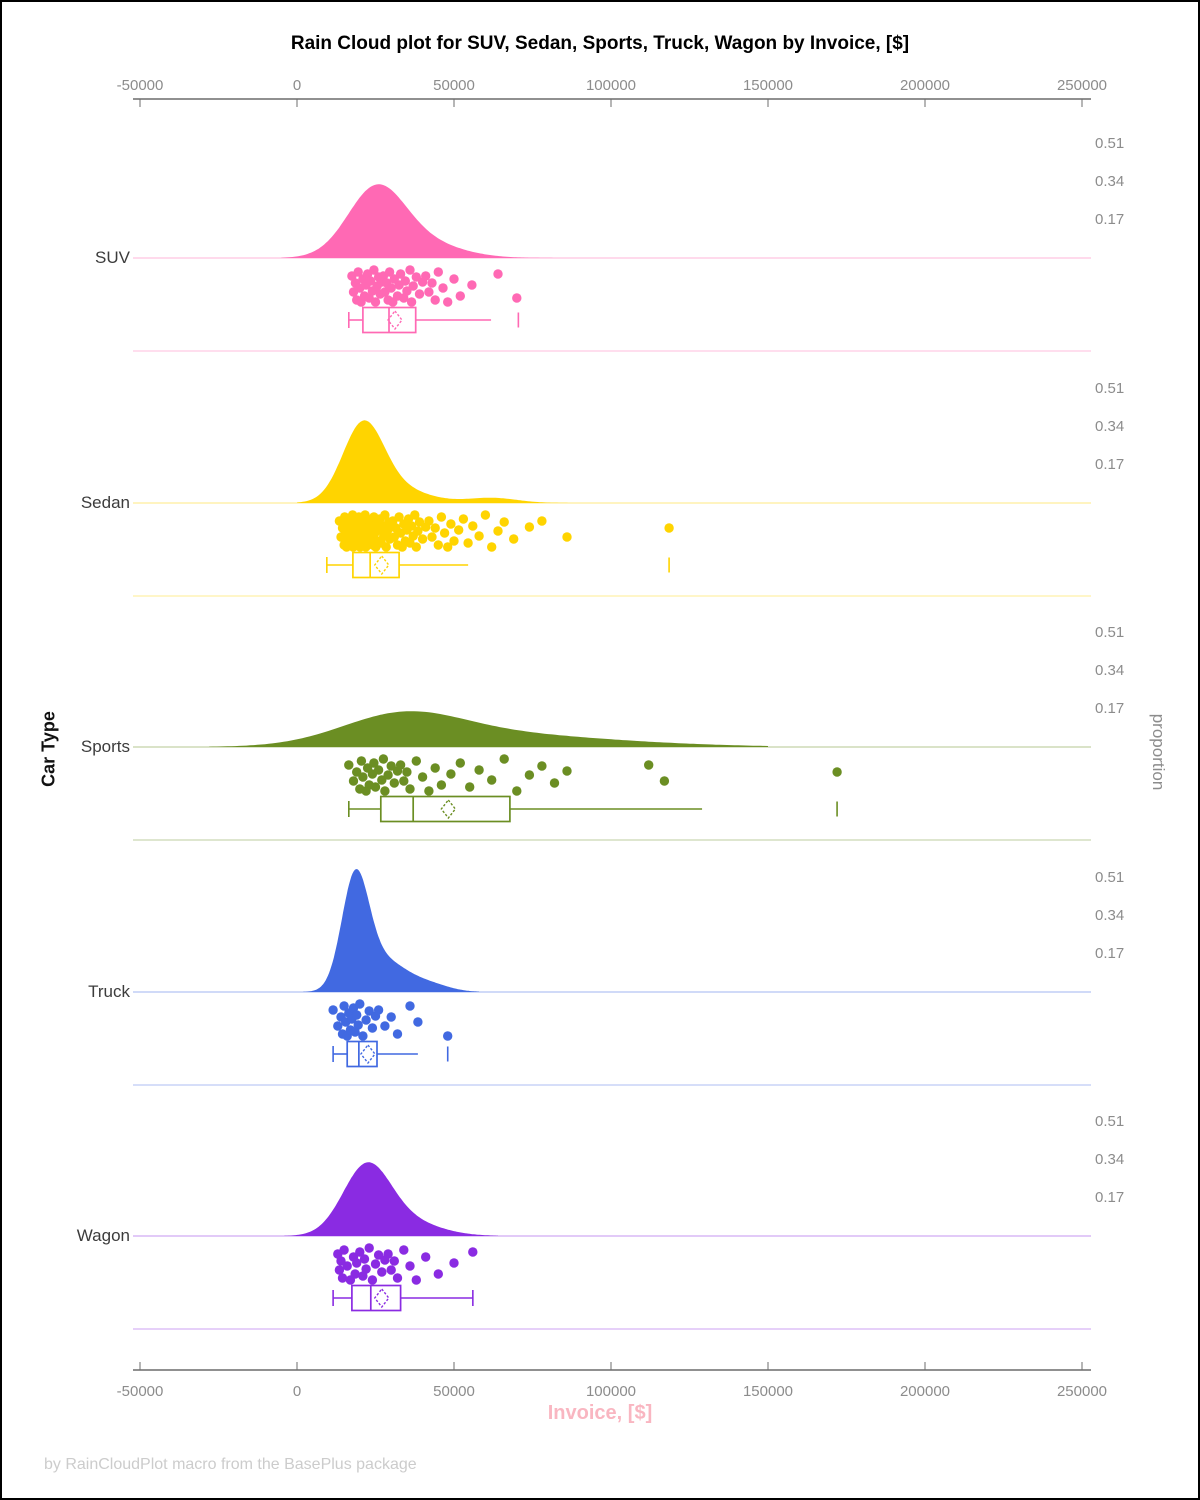 The image size is (1200, 1500). Describe the element at coordinates (454, 85) in the screenshot. I see `x-ticklabel-top: 50000` at that location.